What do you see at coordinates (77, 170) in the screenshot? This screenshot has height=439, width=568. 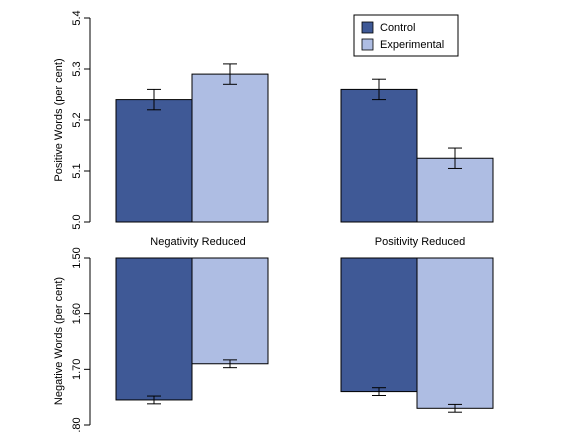 I see `y-tick-label: 5.1` at bounding box center [77, 170].